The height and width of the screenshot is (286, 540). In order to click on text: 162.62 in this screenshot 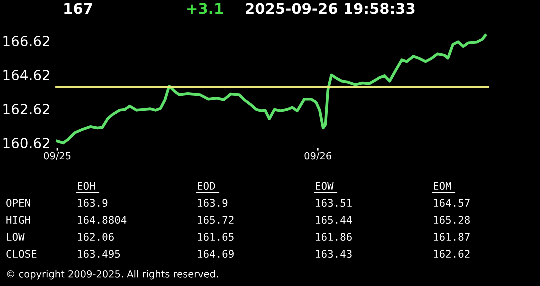, I will do `click(452, 254)`.